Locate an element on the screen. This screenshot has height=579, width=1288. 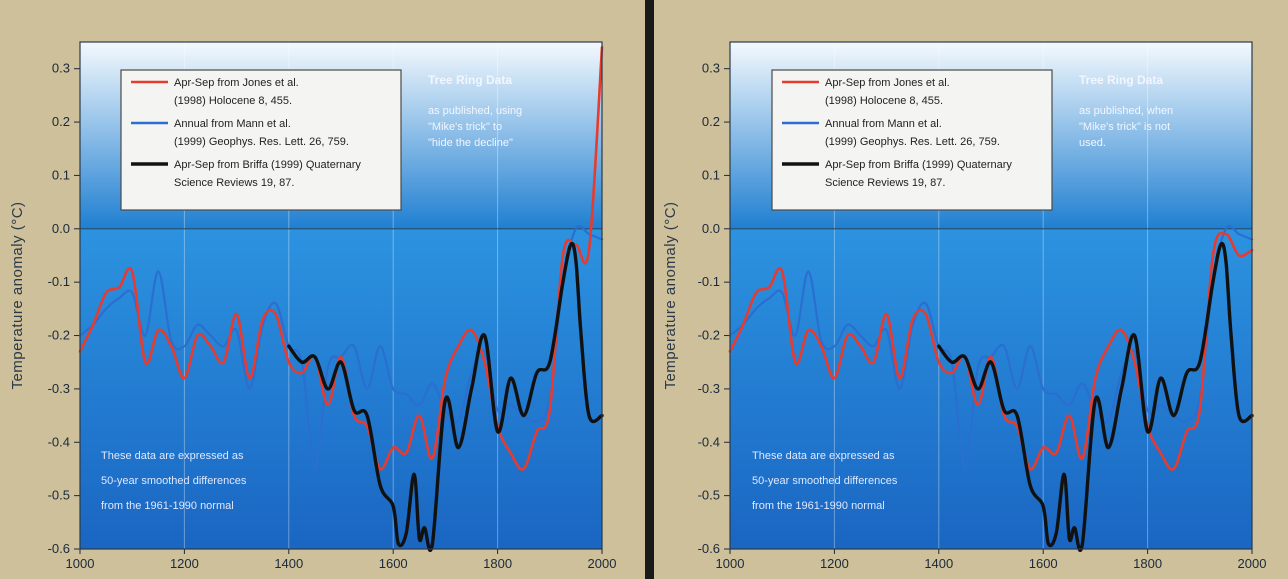
annotation-line: "Mike's trick" is not is located at coordinates (1124, 127).